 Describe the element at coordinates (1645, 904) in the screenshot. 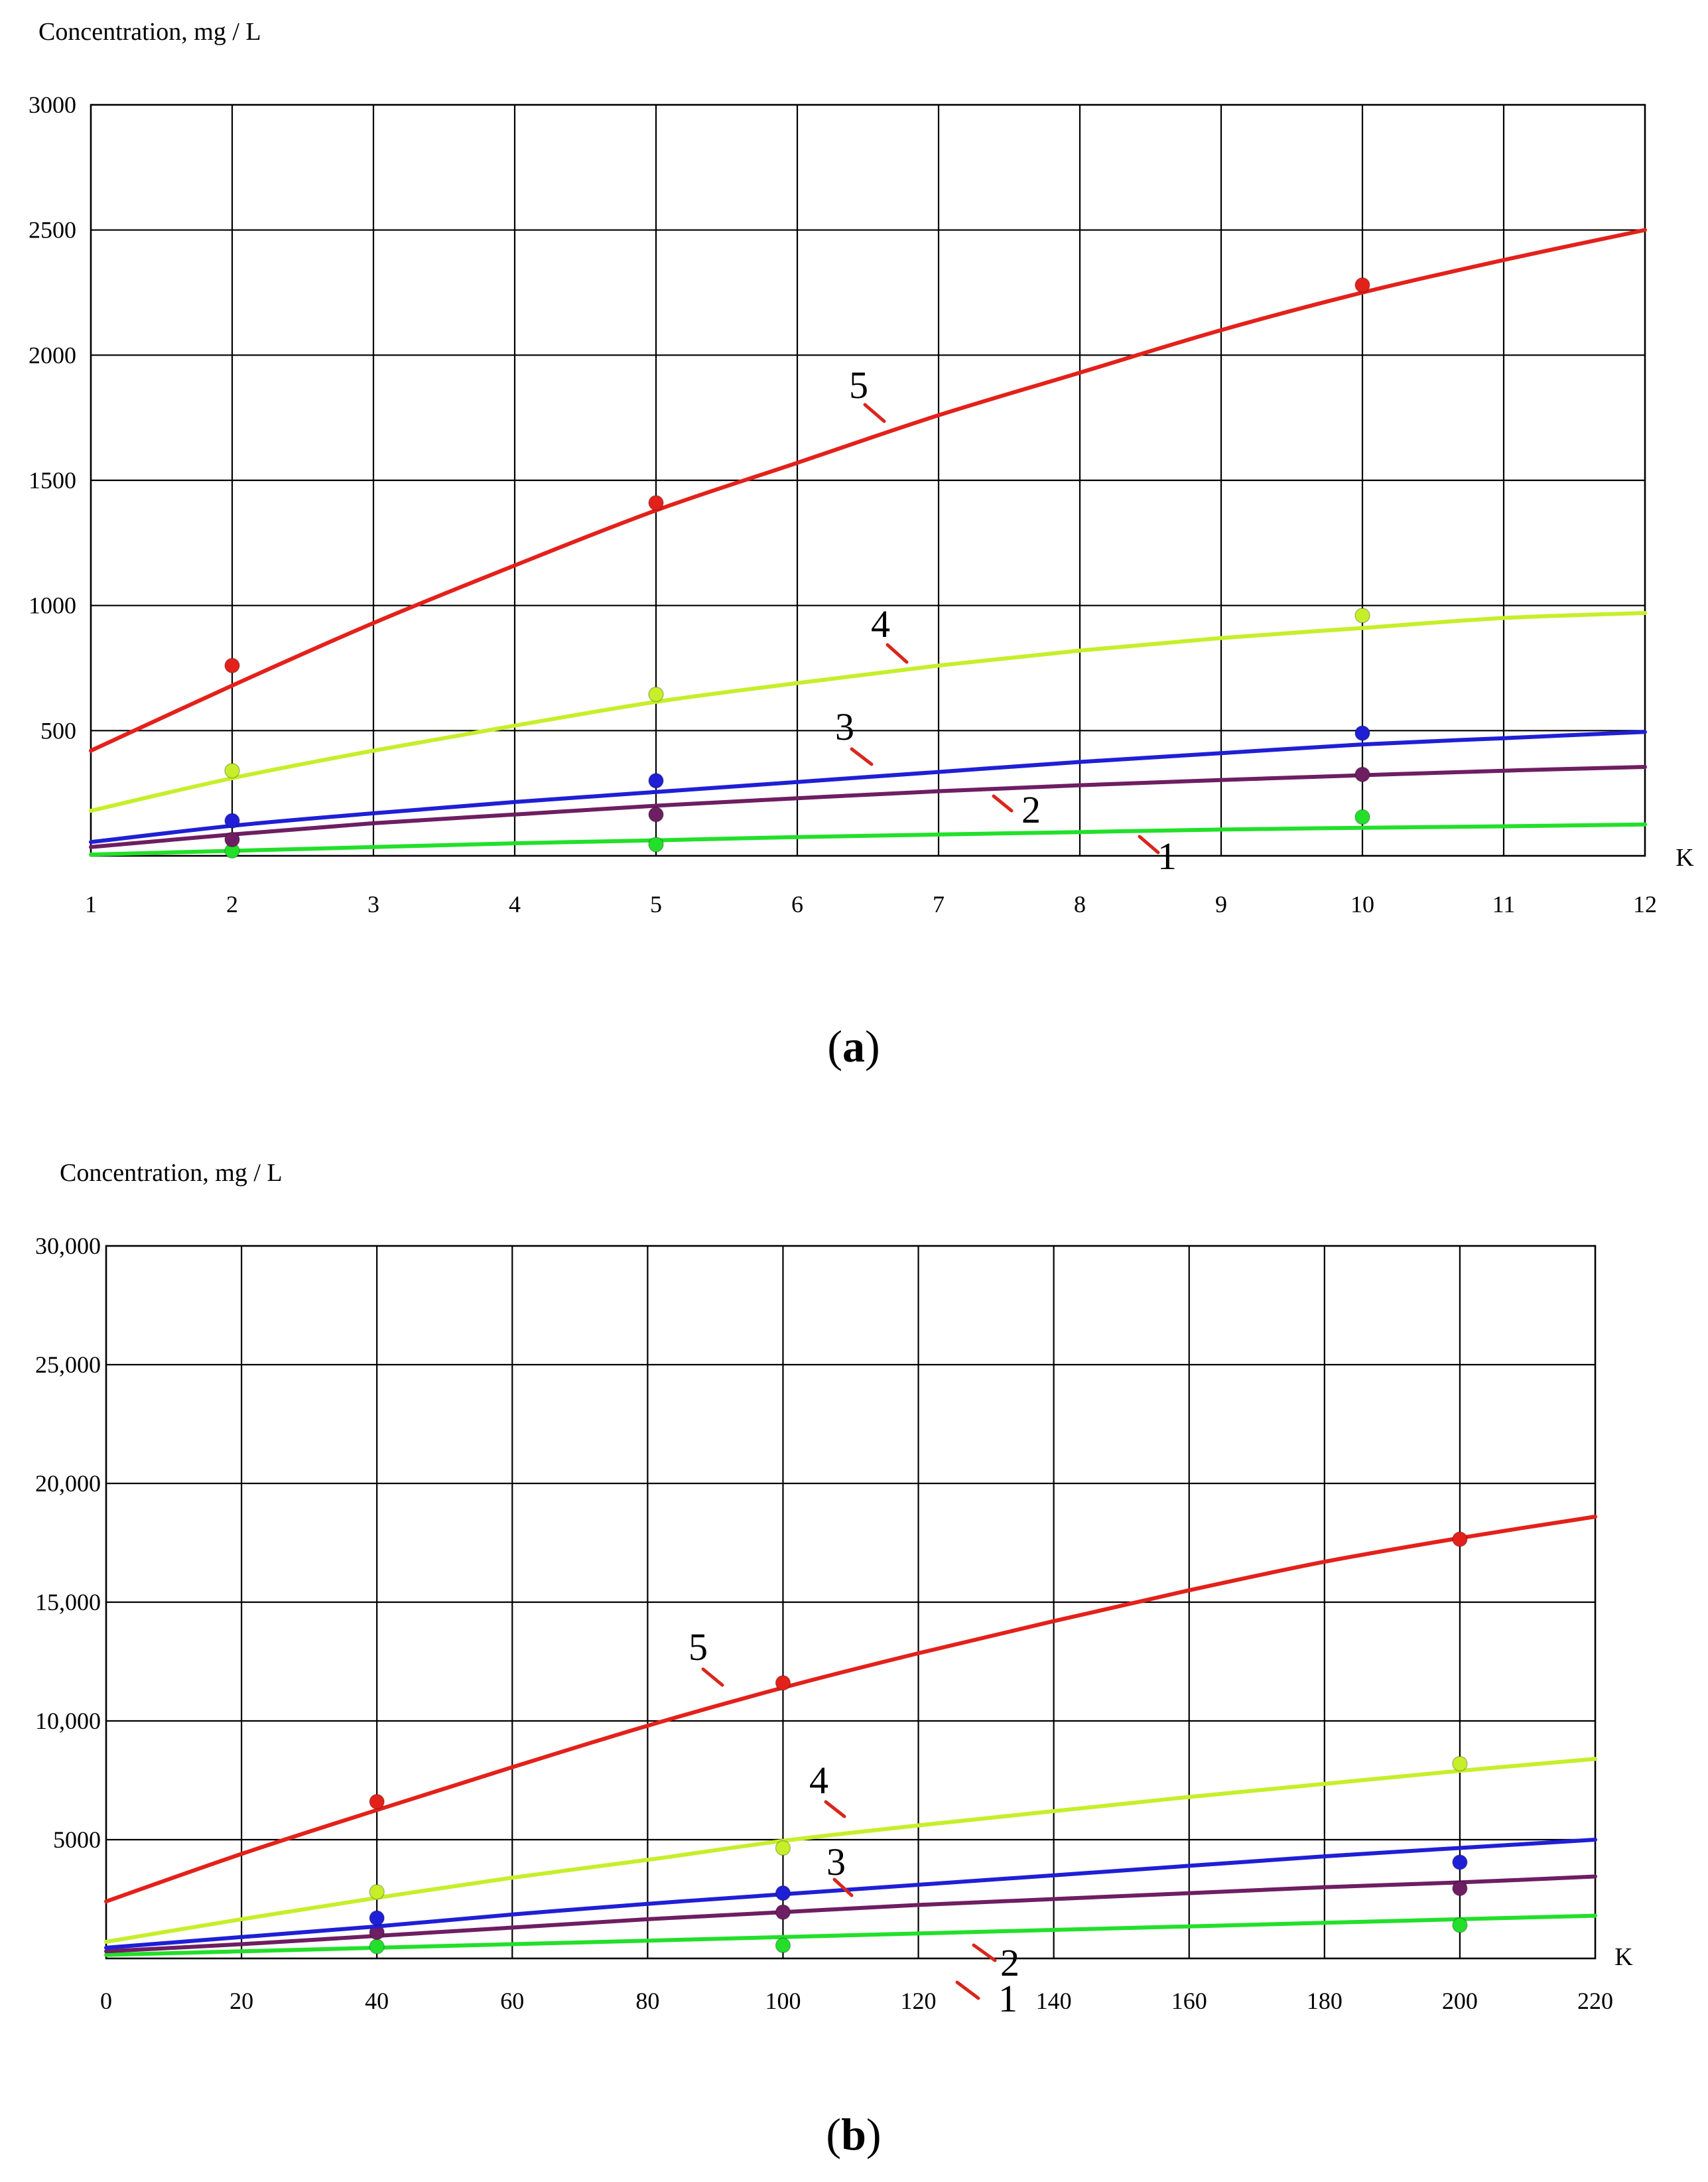

I see `x-tick-label: 12` at that location.